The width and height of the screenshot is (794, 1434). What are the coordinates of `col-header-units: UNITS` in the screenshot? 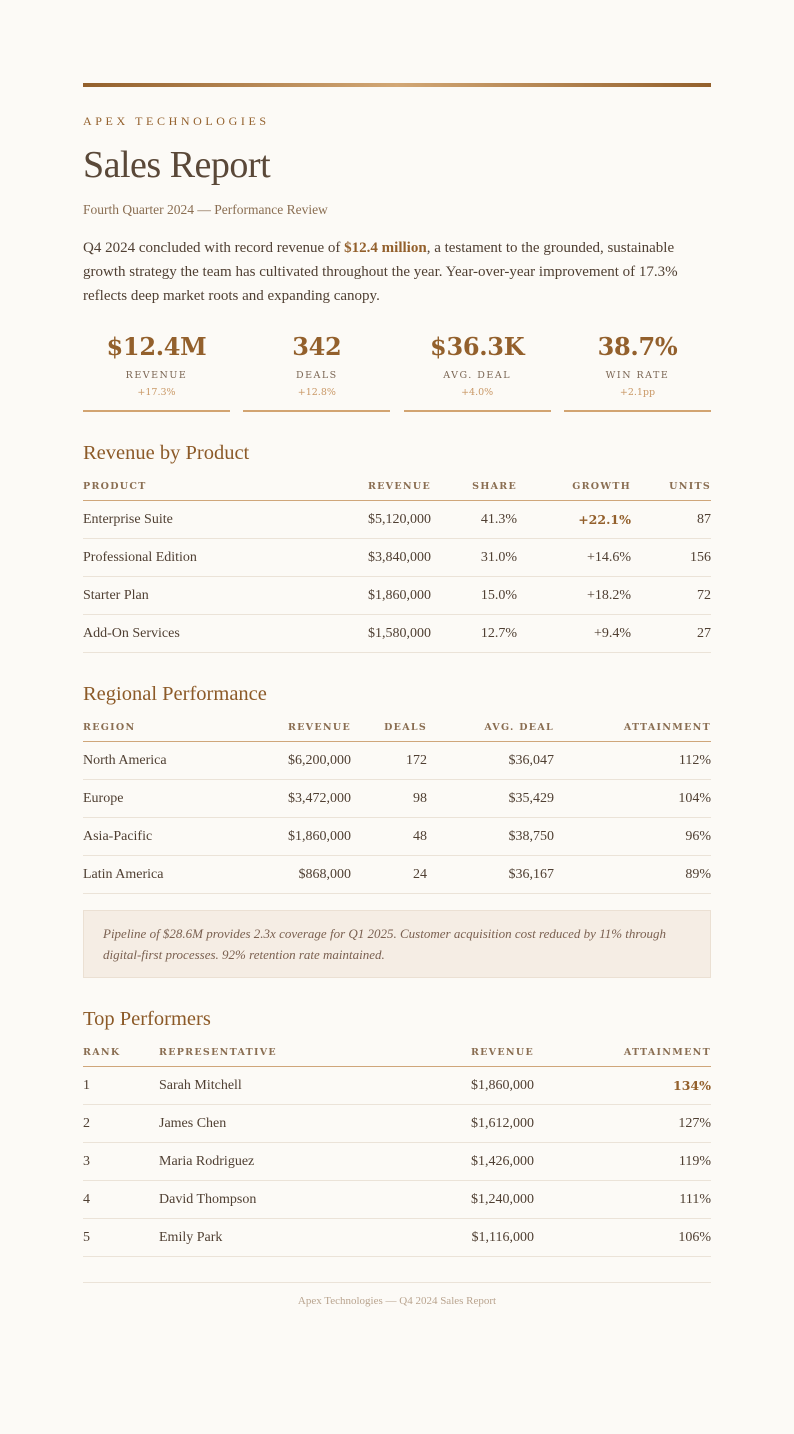 It's located at (671, 491).